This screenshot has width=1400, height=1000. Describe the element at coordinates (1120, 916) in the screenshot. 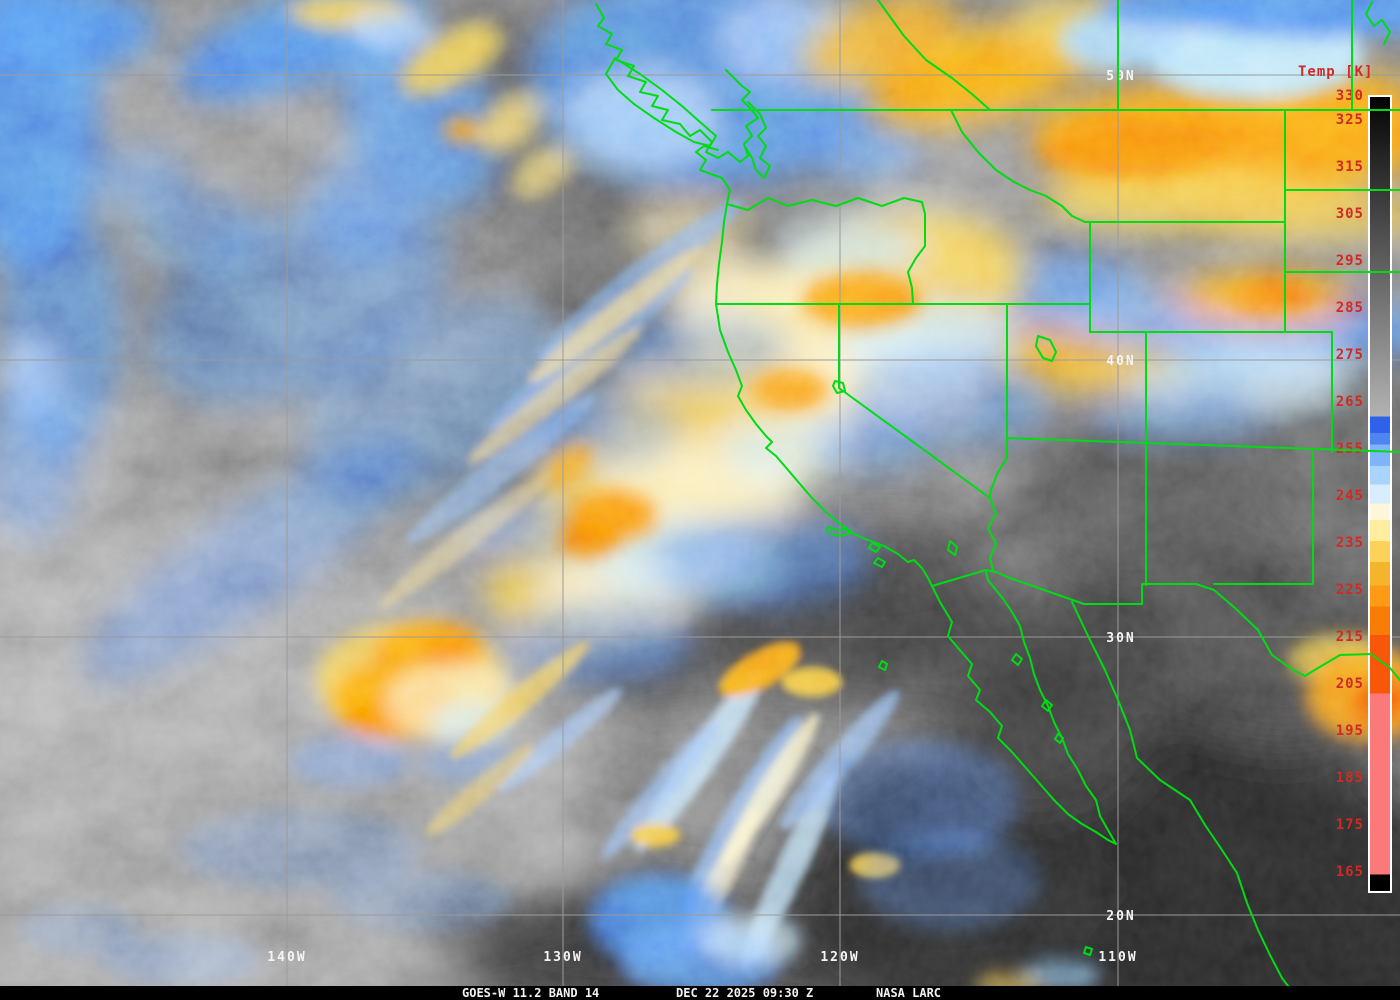

I see `latitude-label-20N: 20N` at that location.